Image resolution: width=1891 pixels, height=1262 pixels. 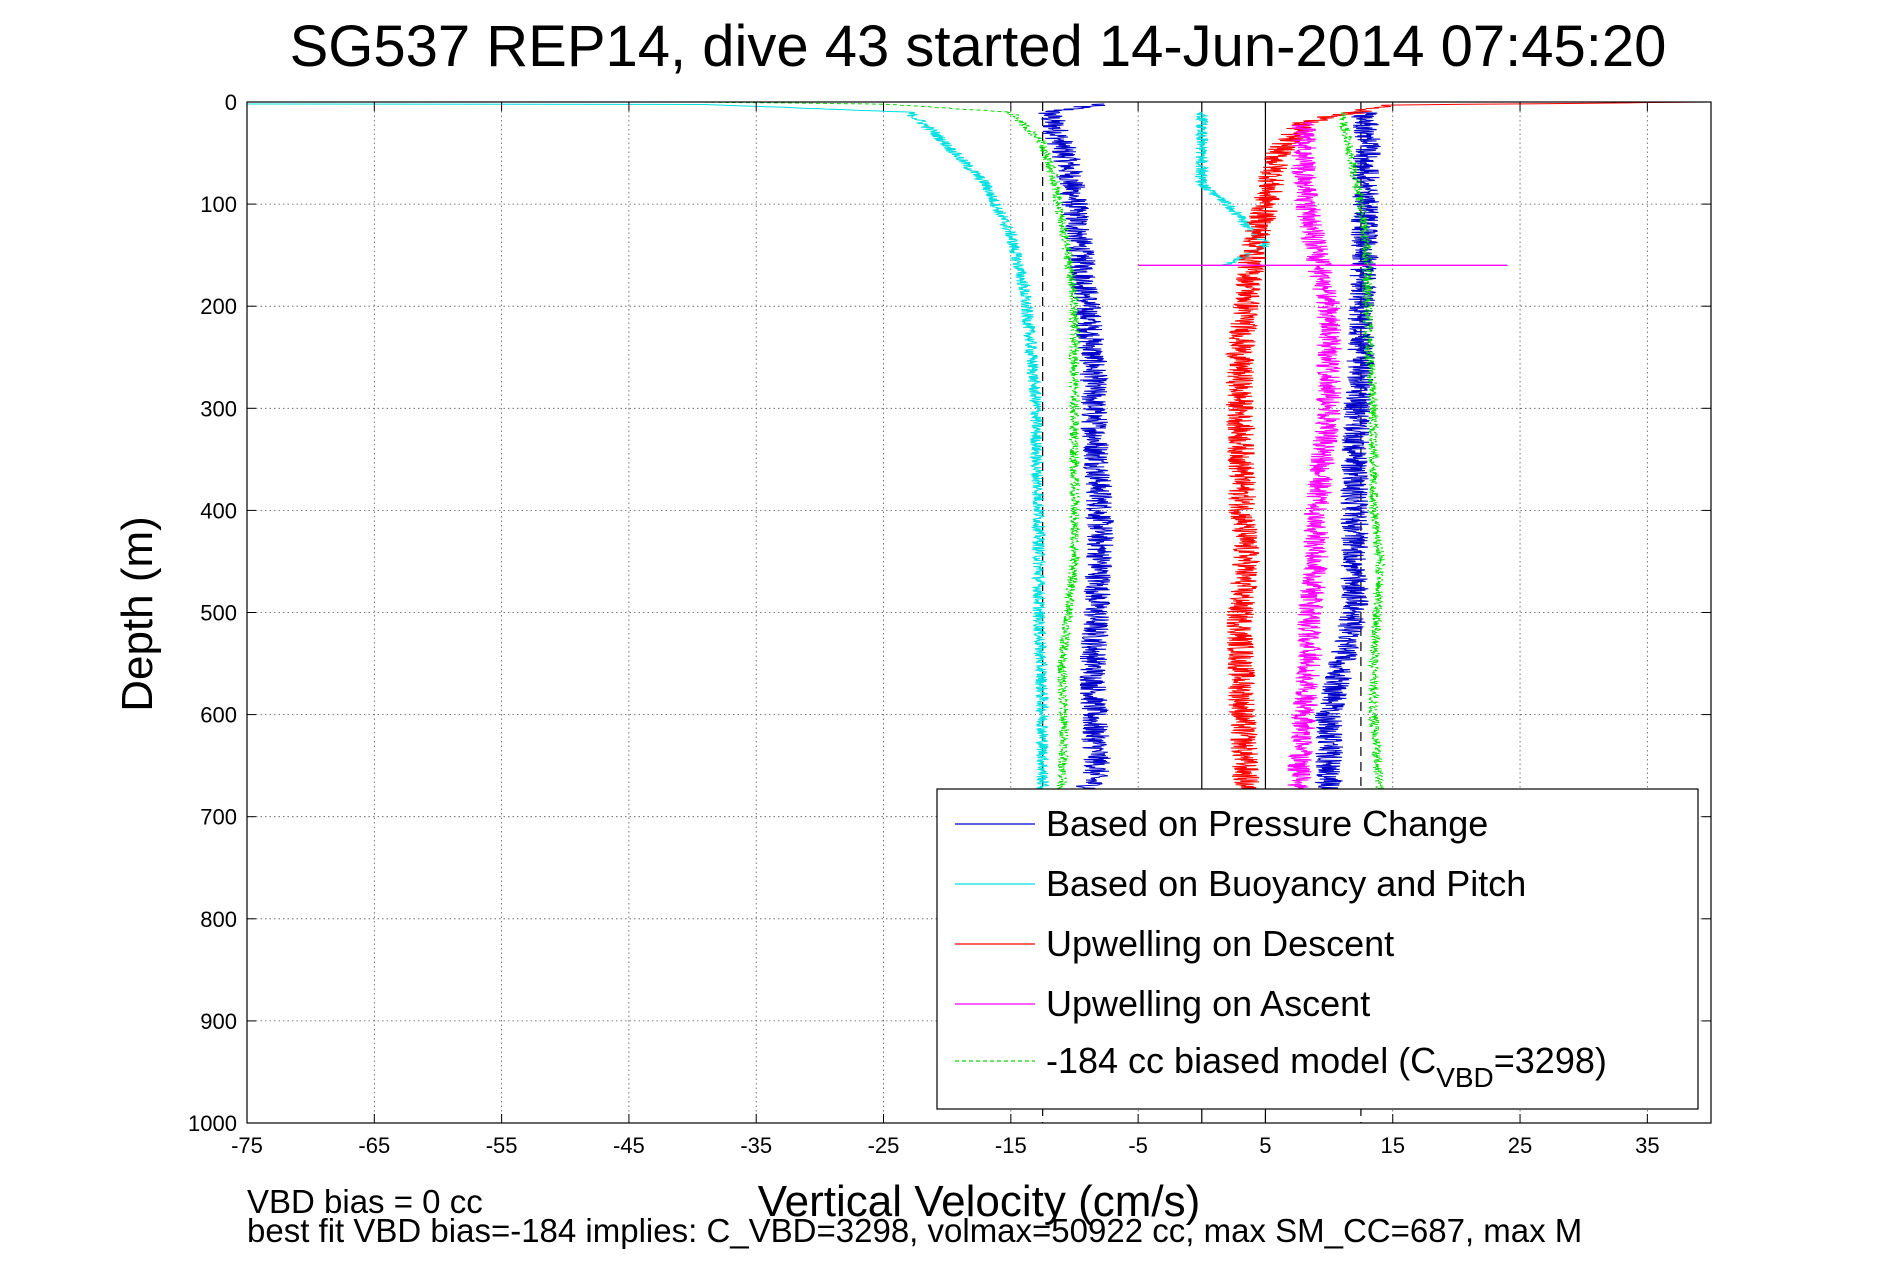 I want to click on y-tick-label: 100, so click(x=218, y=204).